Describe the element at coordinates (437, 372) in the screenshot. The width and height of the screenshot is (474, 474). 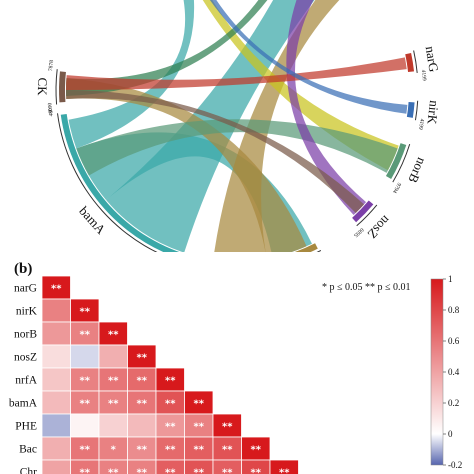
I see `colorbar` at that location.